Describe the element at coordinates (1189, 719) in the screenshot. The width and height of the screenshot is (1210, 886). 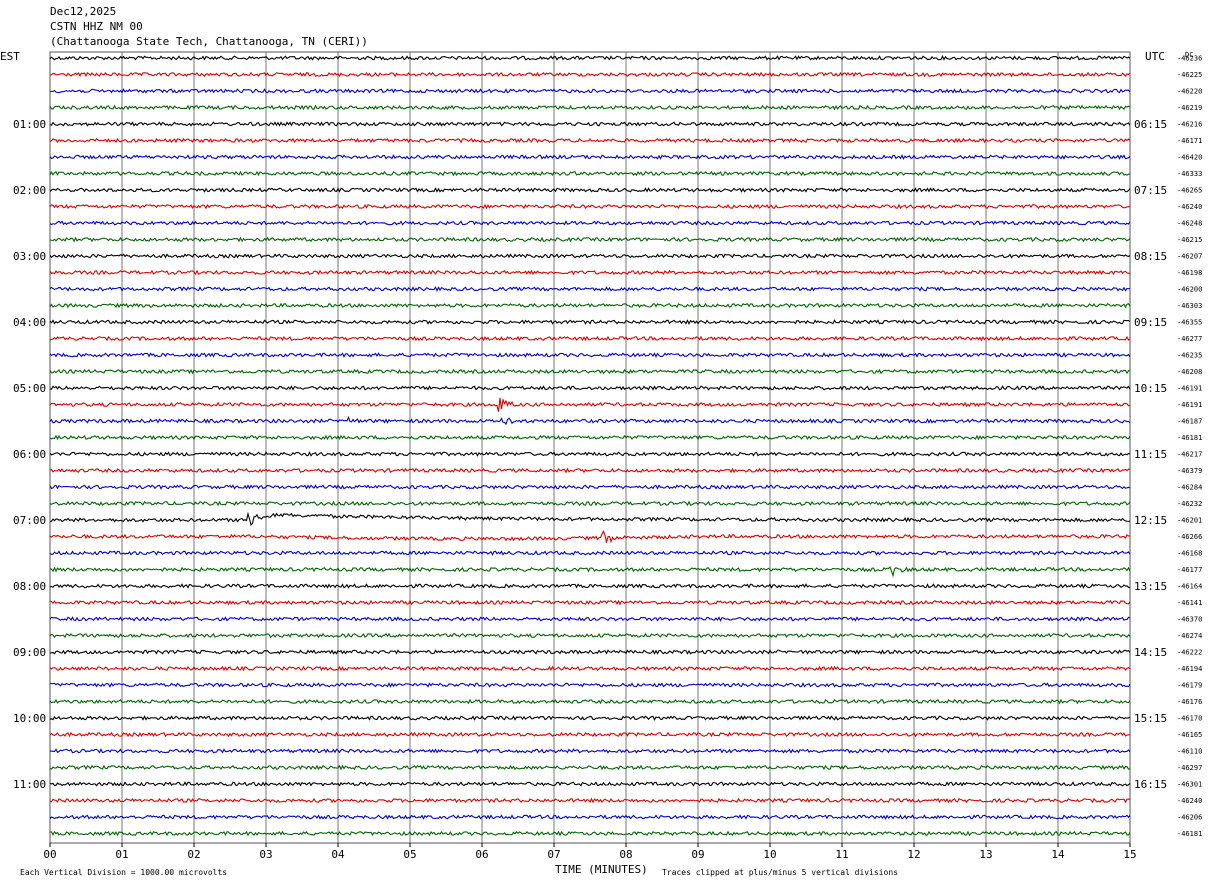
I see `dc-offset-label: -46170` at that location.